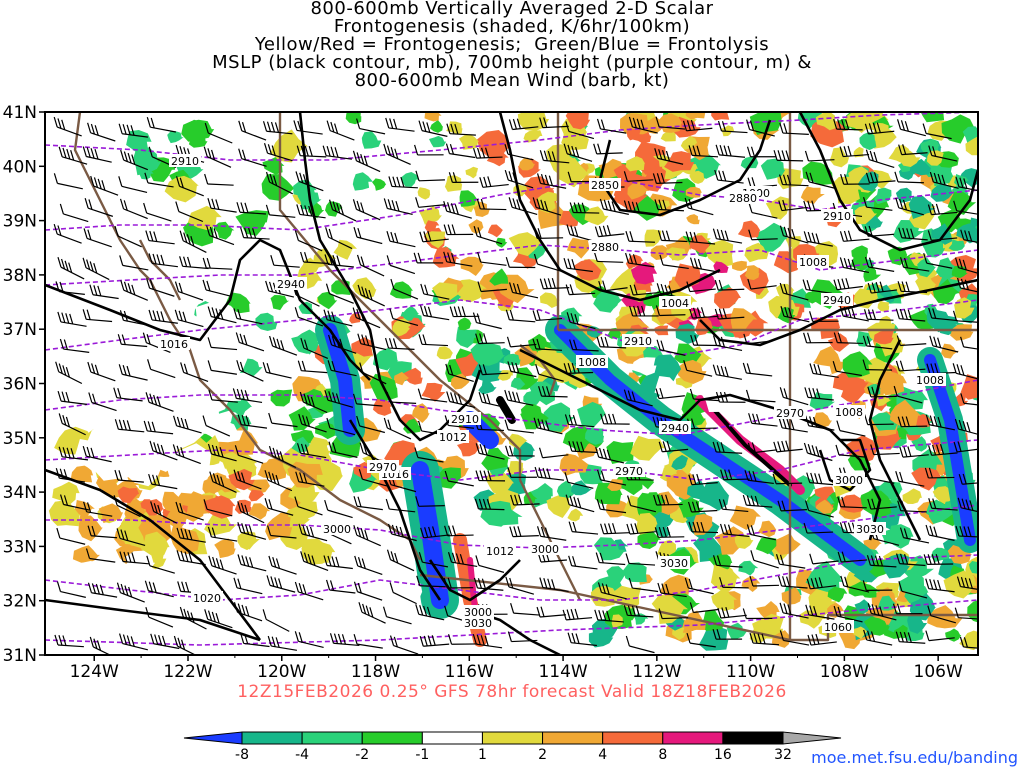 This screenshot has height=768, width=1024. Describe the element at coordinates (187, 672) in the screenshot. I see `lon-label: 122W` at that location.